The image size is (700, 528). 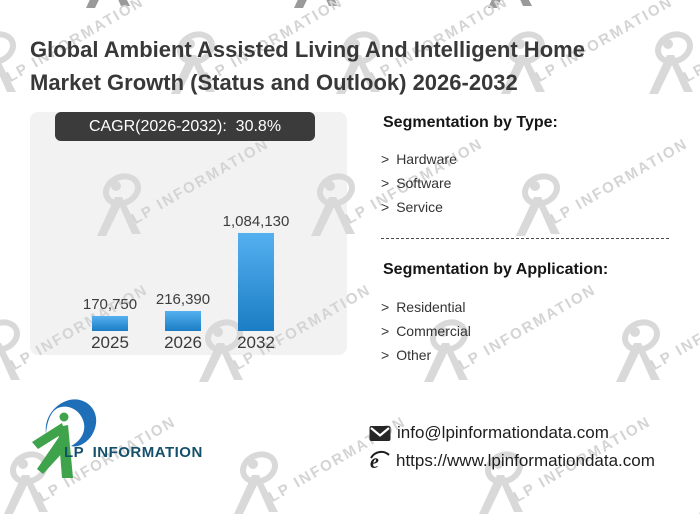 I want to click on bar-value-label: 216,390, so click(x=183, y=299).